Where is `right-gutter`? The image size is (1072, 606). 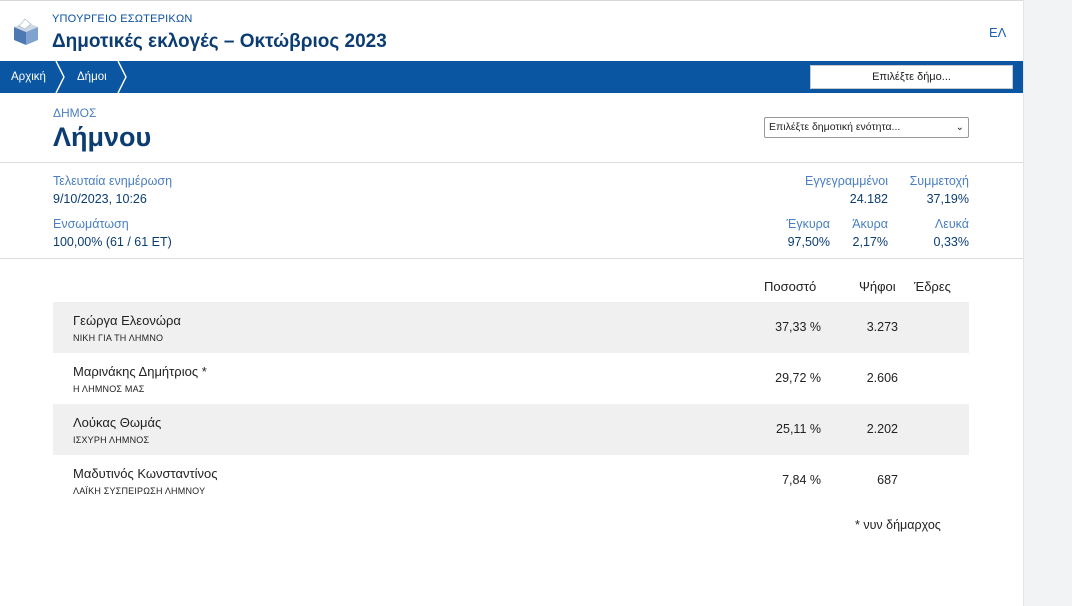 right-gutter is located at coordinates (1047, 303).